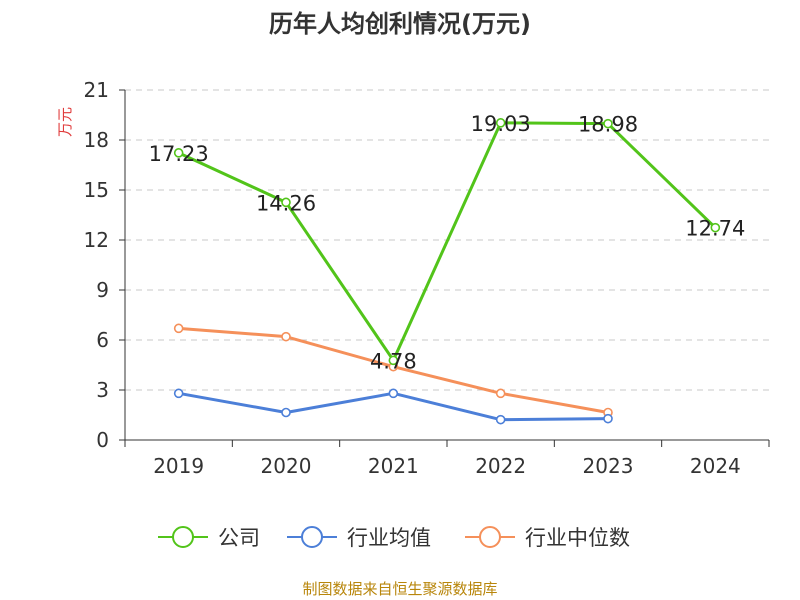  What do you see at coordinates (96, 140) in the screenshot?
I see `y-tick-label: 18` at bounding box center [96, 140].